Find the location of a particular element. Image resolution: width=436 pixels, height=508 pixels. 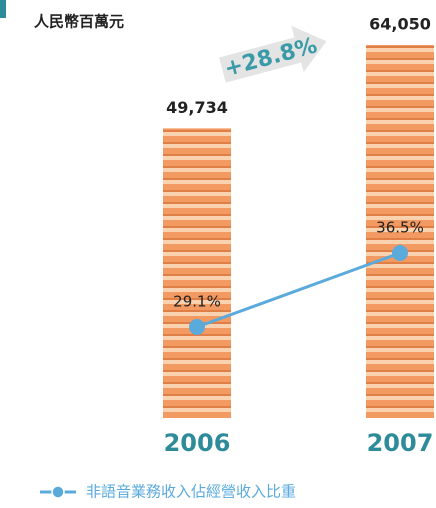

x-tick-label: 2006 is located at coordinates (197, 443).